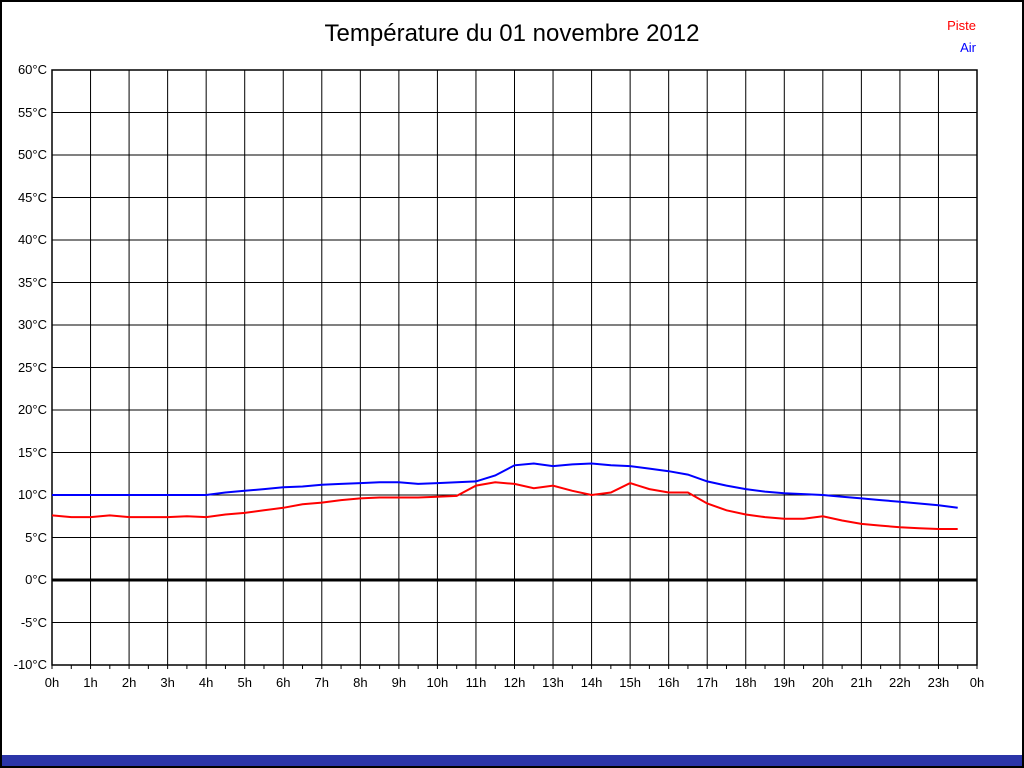  I want to click on x-tick-label: 14h, so click(591, 682).